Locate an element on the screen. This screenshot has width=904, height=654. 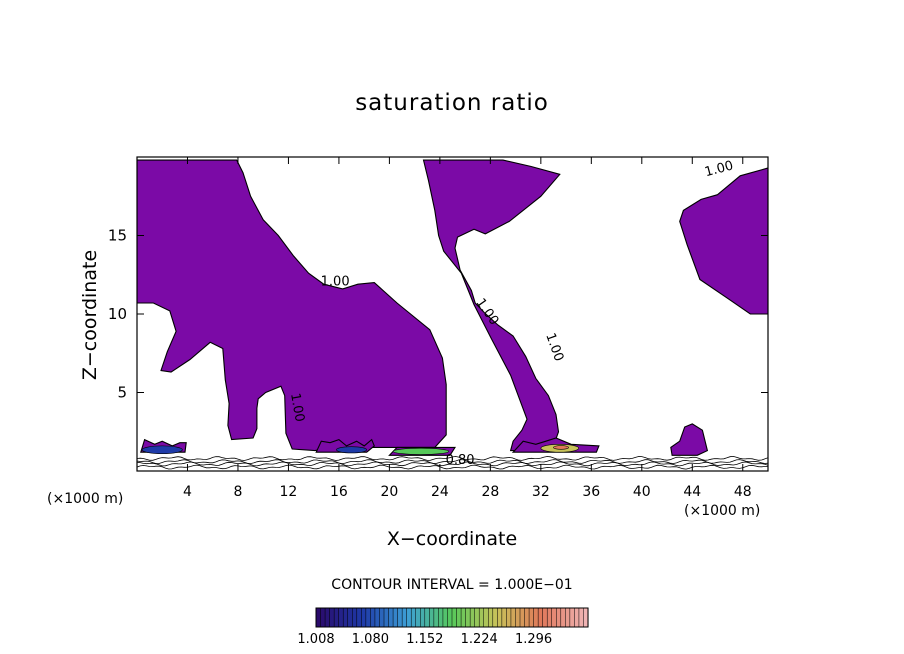
colorbar-frame is located at coordinates (452, 617).